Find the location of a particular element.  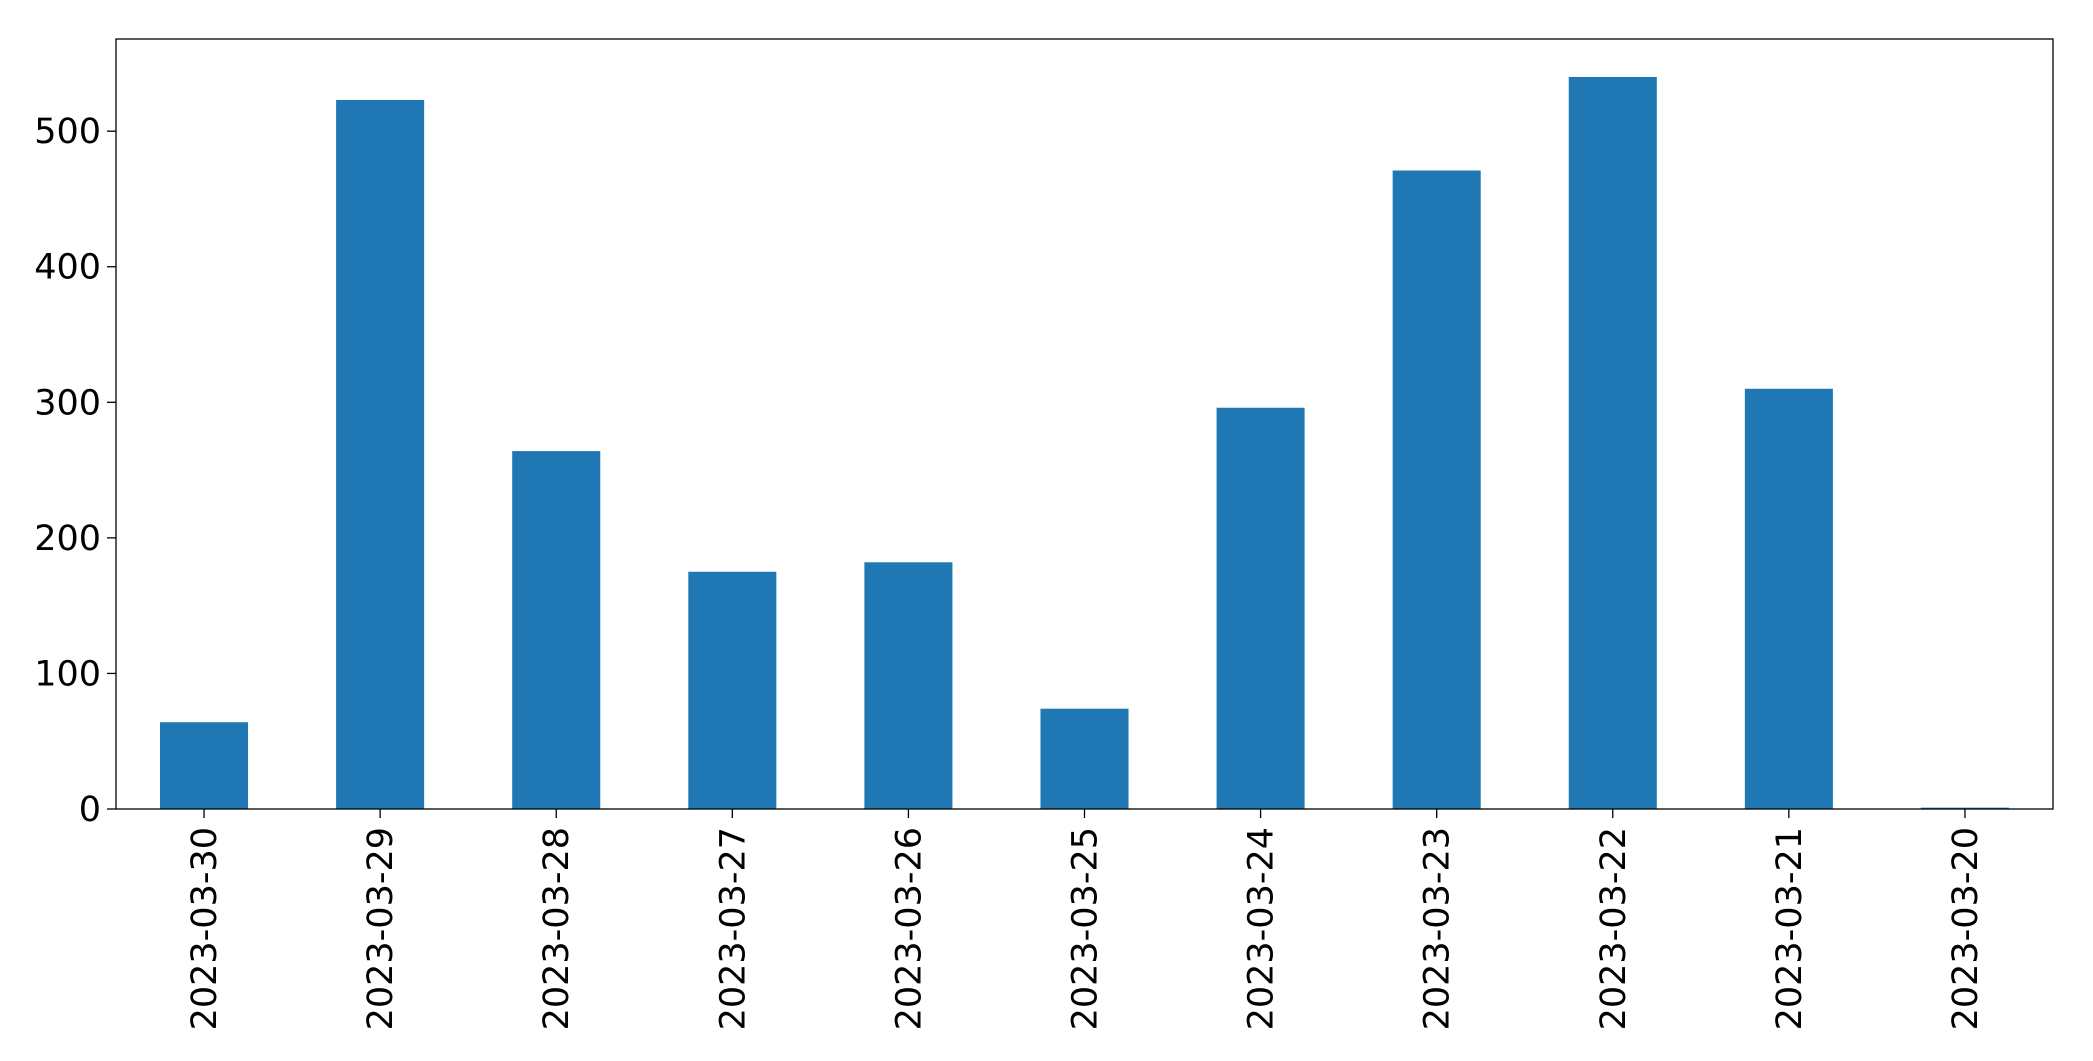

x-tick-label: 2023-03-26 is located at coordinates (909, 928).